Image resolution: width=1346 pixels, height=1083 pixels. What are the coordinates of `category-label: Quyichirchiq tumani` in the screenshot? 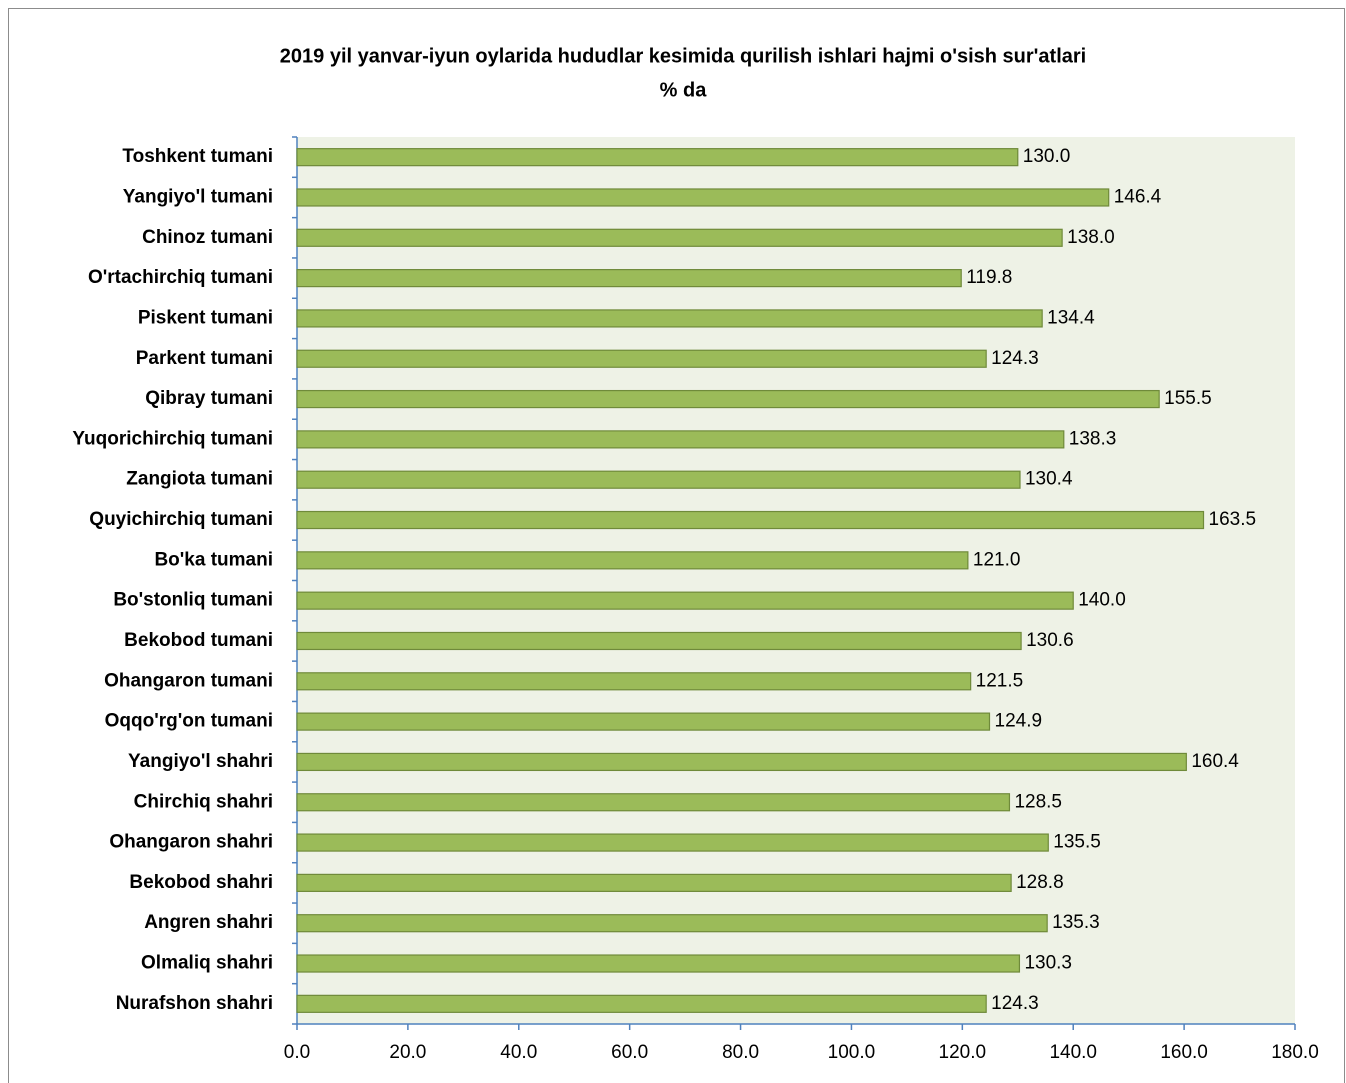 It's located at (181, 519).